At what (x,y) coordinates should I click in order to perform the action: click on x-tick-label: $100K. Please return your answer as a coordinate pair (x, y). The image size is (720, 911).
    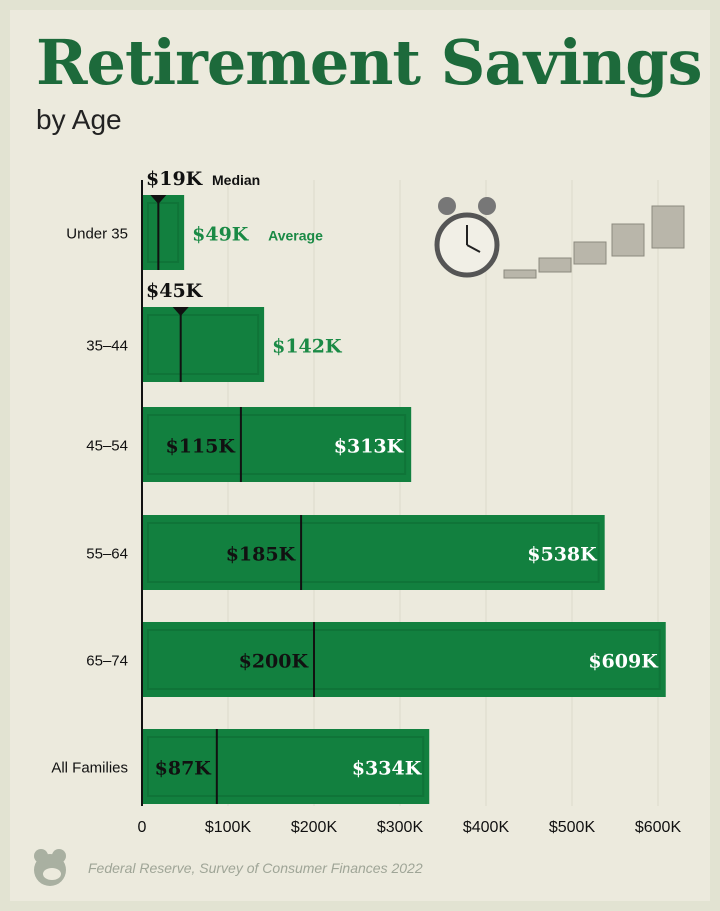
    Looking at the image, I should click on (228, 827).